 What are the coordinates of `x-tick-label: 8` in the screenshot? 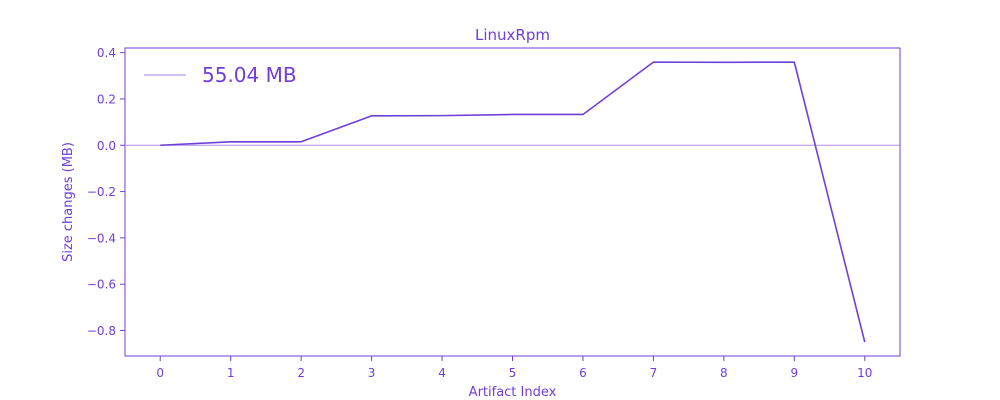 It's located at (724, 373).